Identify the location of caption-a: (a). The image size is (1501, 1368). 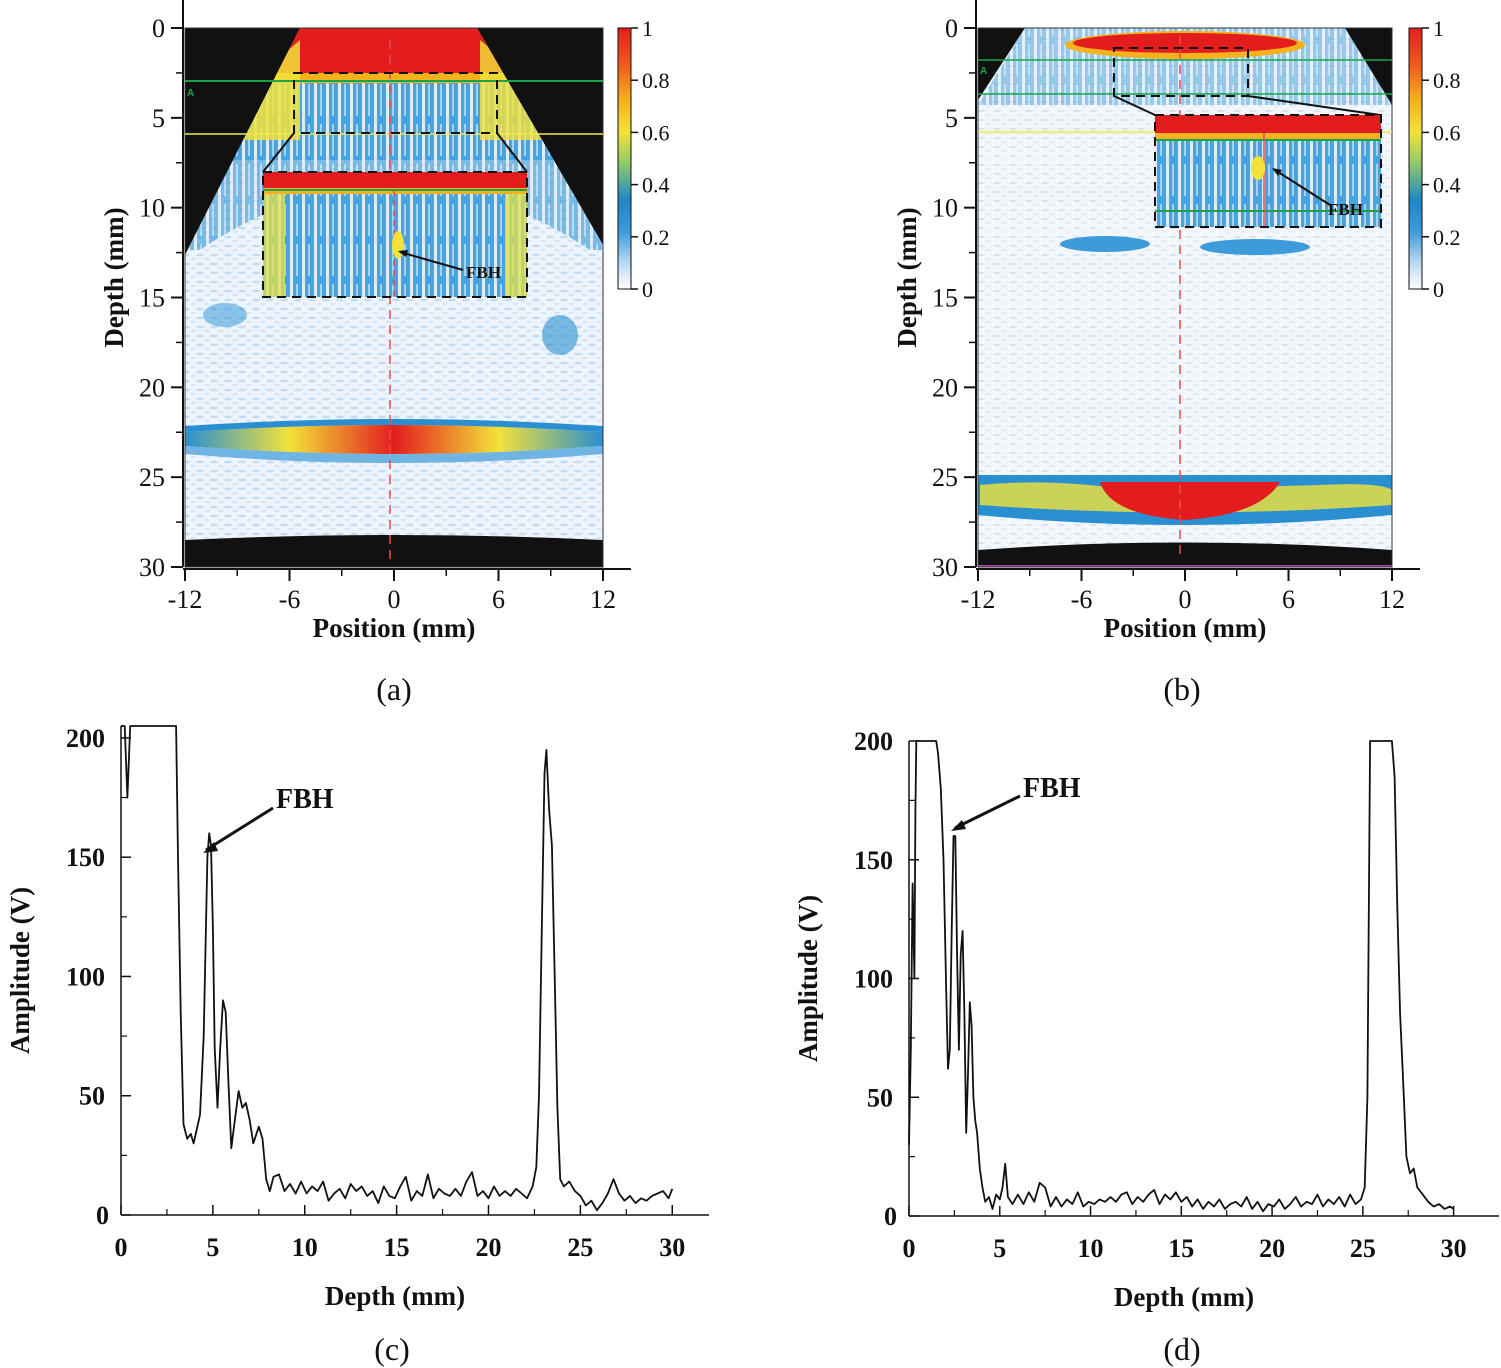
(394, 689).